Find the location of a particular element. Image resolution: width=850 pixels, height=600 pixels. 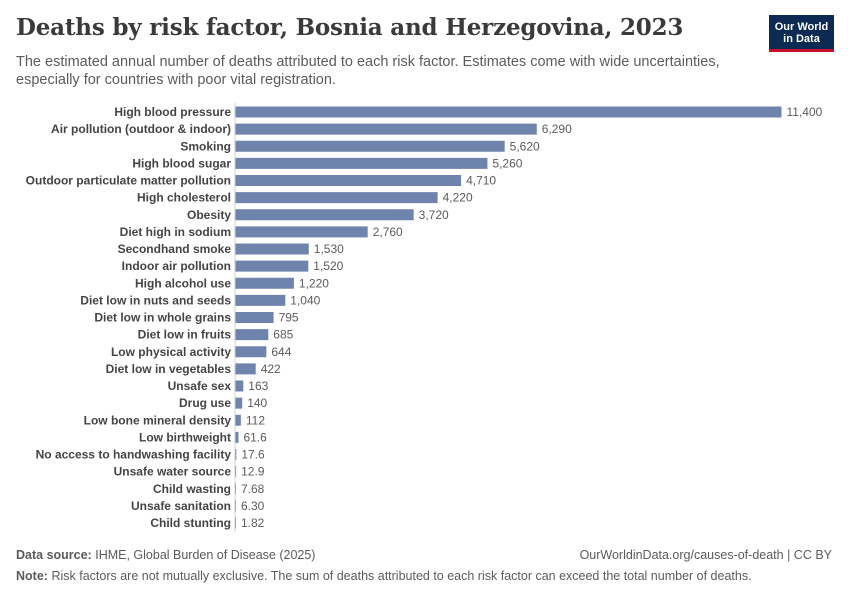

category-label: Obesity is located at coordinates (209, 215).